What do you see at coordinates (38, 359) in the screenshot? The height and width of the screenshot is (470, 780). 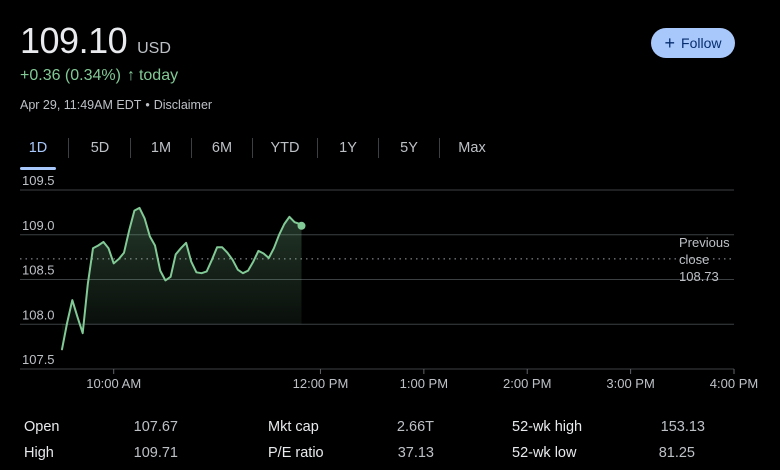 I see `y-tick-label: 107.5` at bounding box center [38, 359].